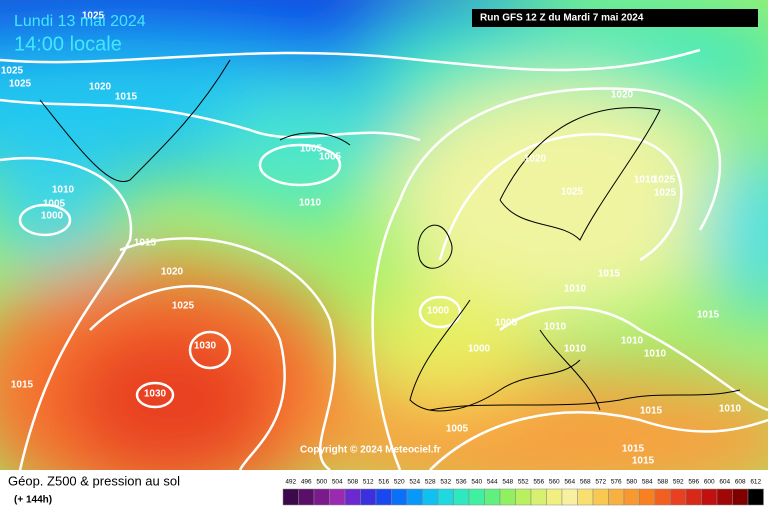 This screenshot has width=768, height=517. I want to click on scale-label: 568, so click(585, 482).